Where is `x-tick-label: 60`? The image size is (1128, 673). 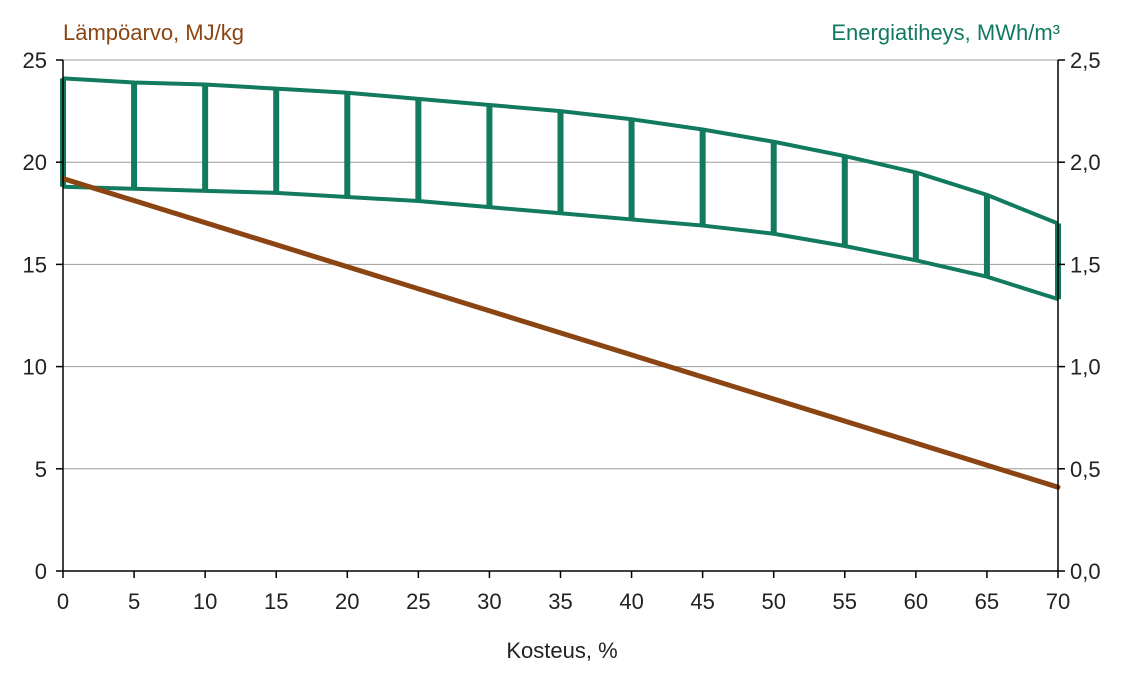 x-tick-label: 60 is located at coordinates (916, 601).